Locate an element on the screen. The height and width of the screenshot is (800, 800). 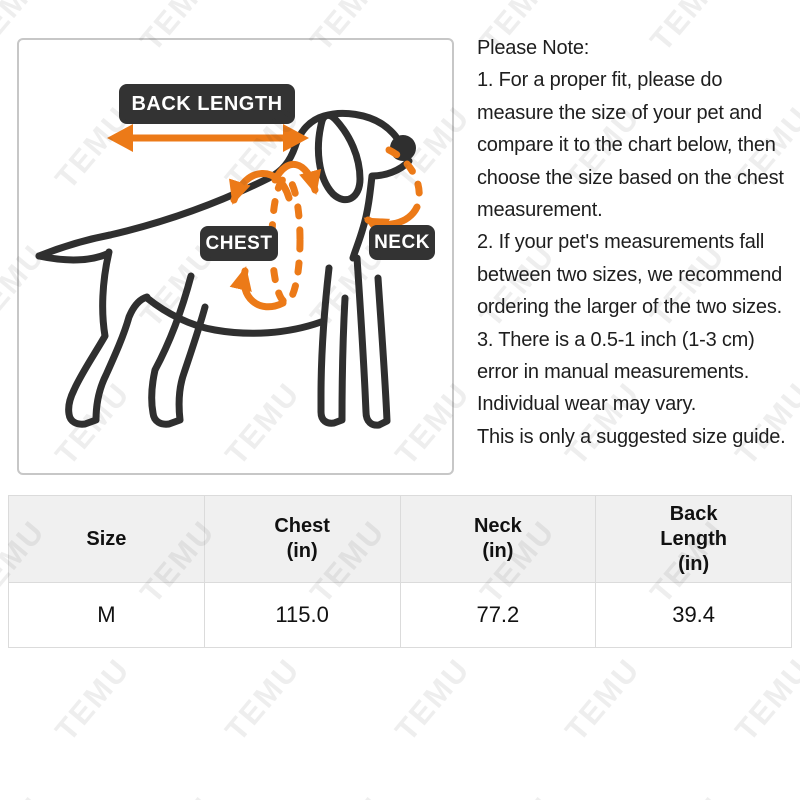
neck-label: NECK is located at coordinates (402, 242).